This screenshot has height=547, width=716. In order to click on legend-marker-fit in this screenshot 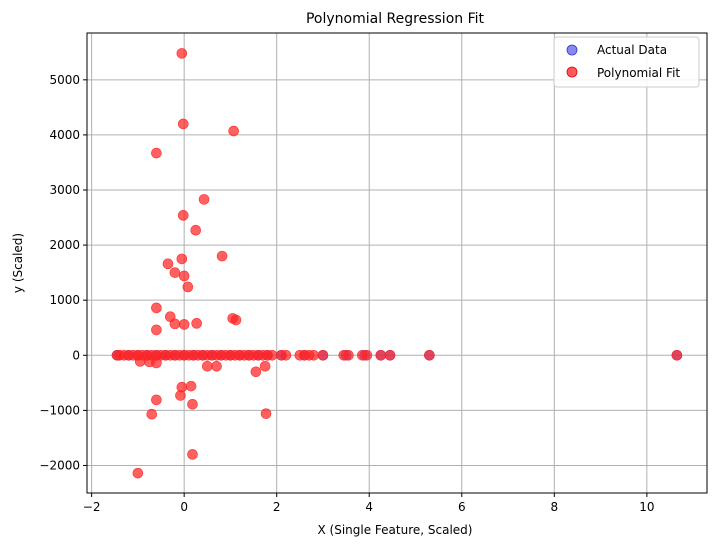, I will do `click(572, 72)`.